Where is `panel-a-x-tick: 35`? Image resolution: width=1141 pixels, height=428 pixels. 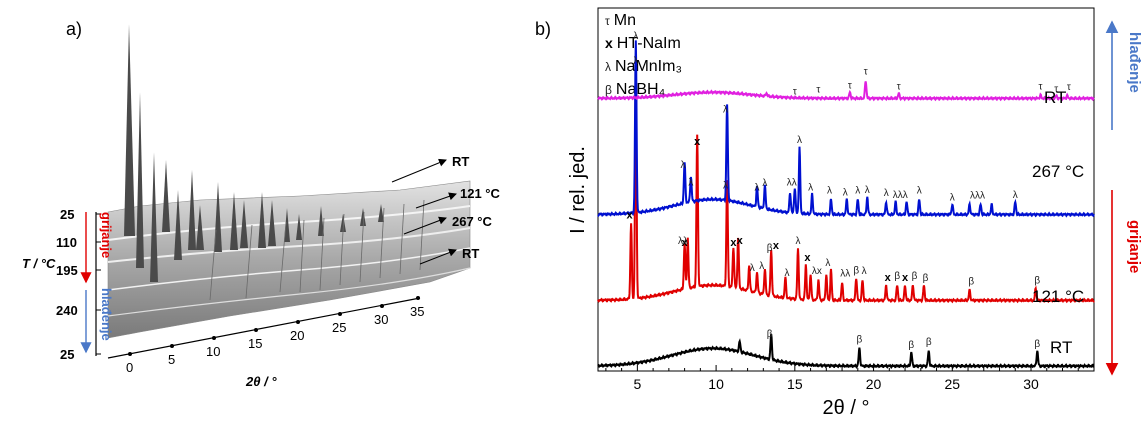
panel-a-x-tick: 35 is located at coordinates (417, 311).